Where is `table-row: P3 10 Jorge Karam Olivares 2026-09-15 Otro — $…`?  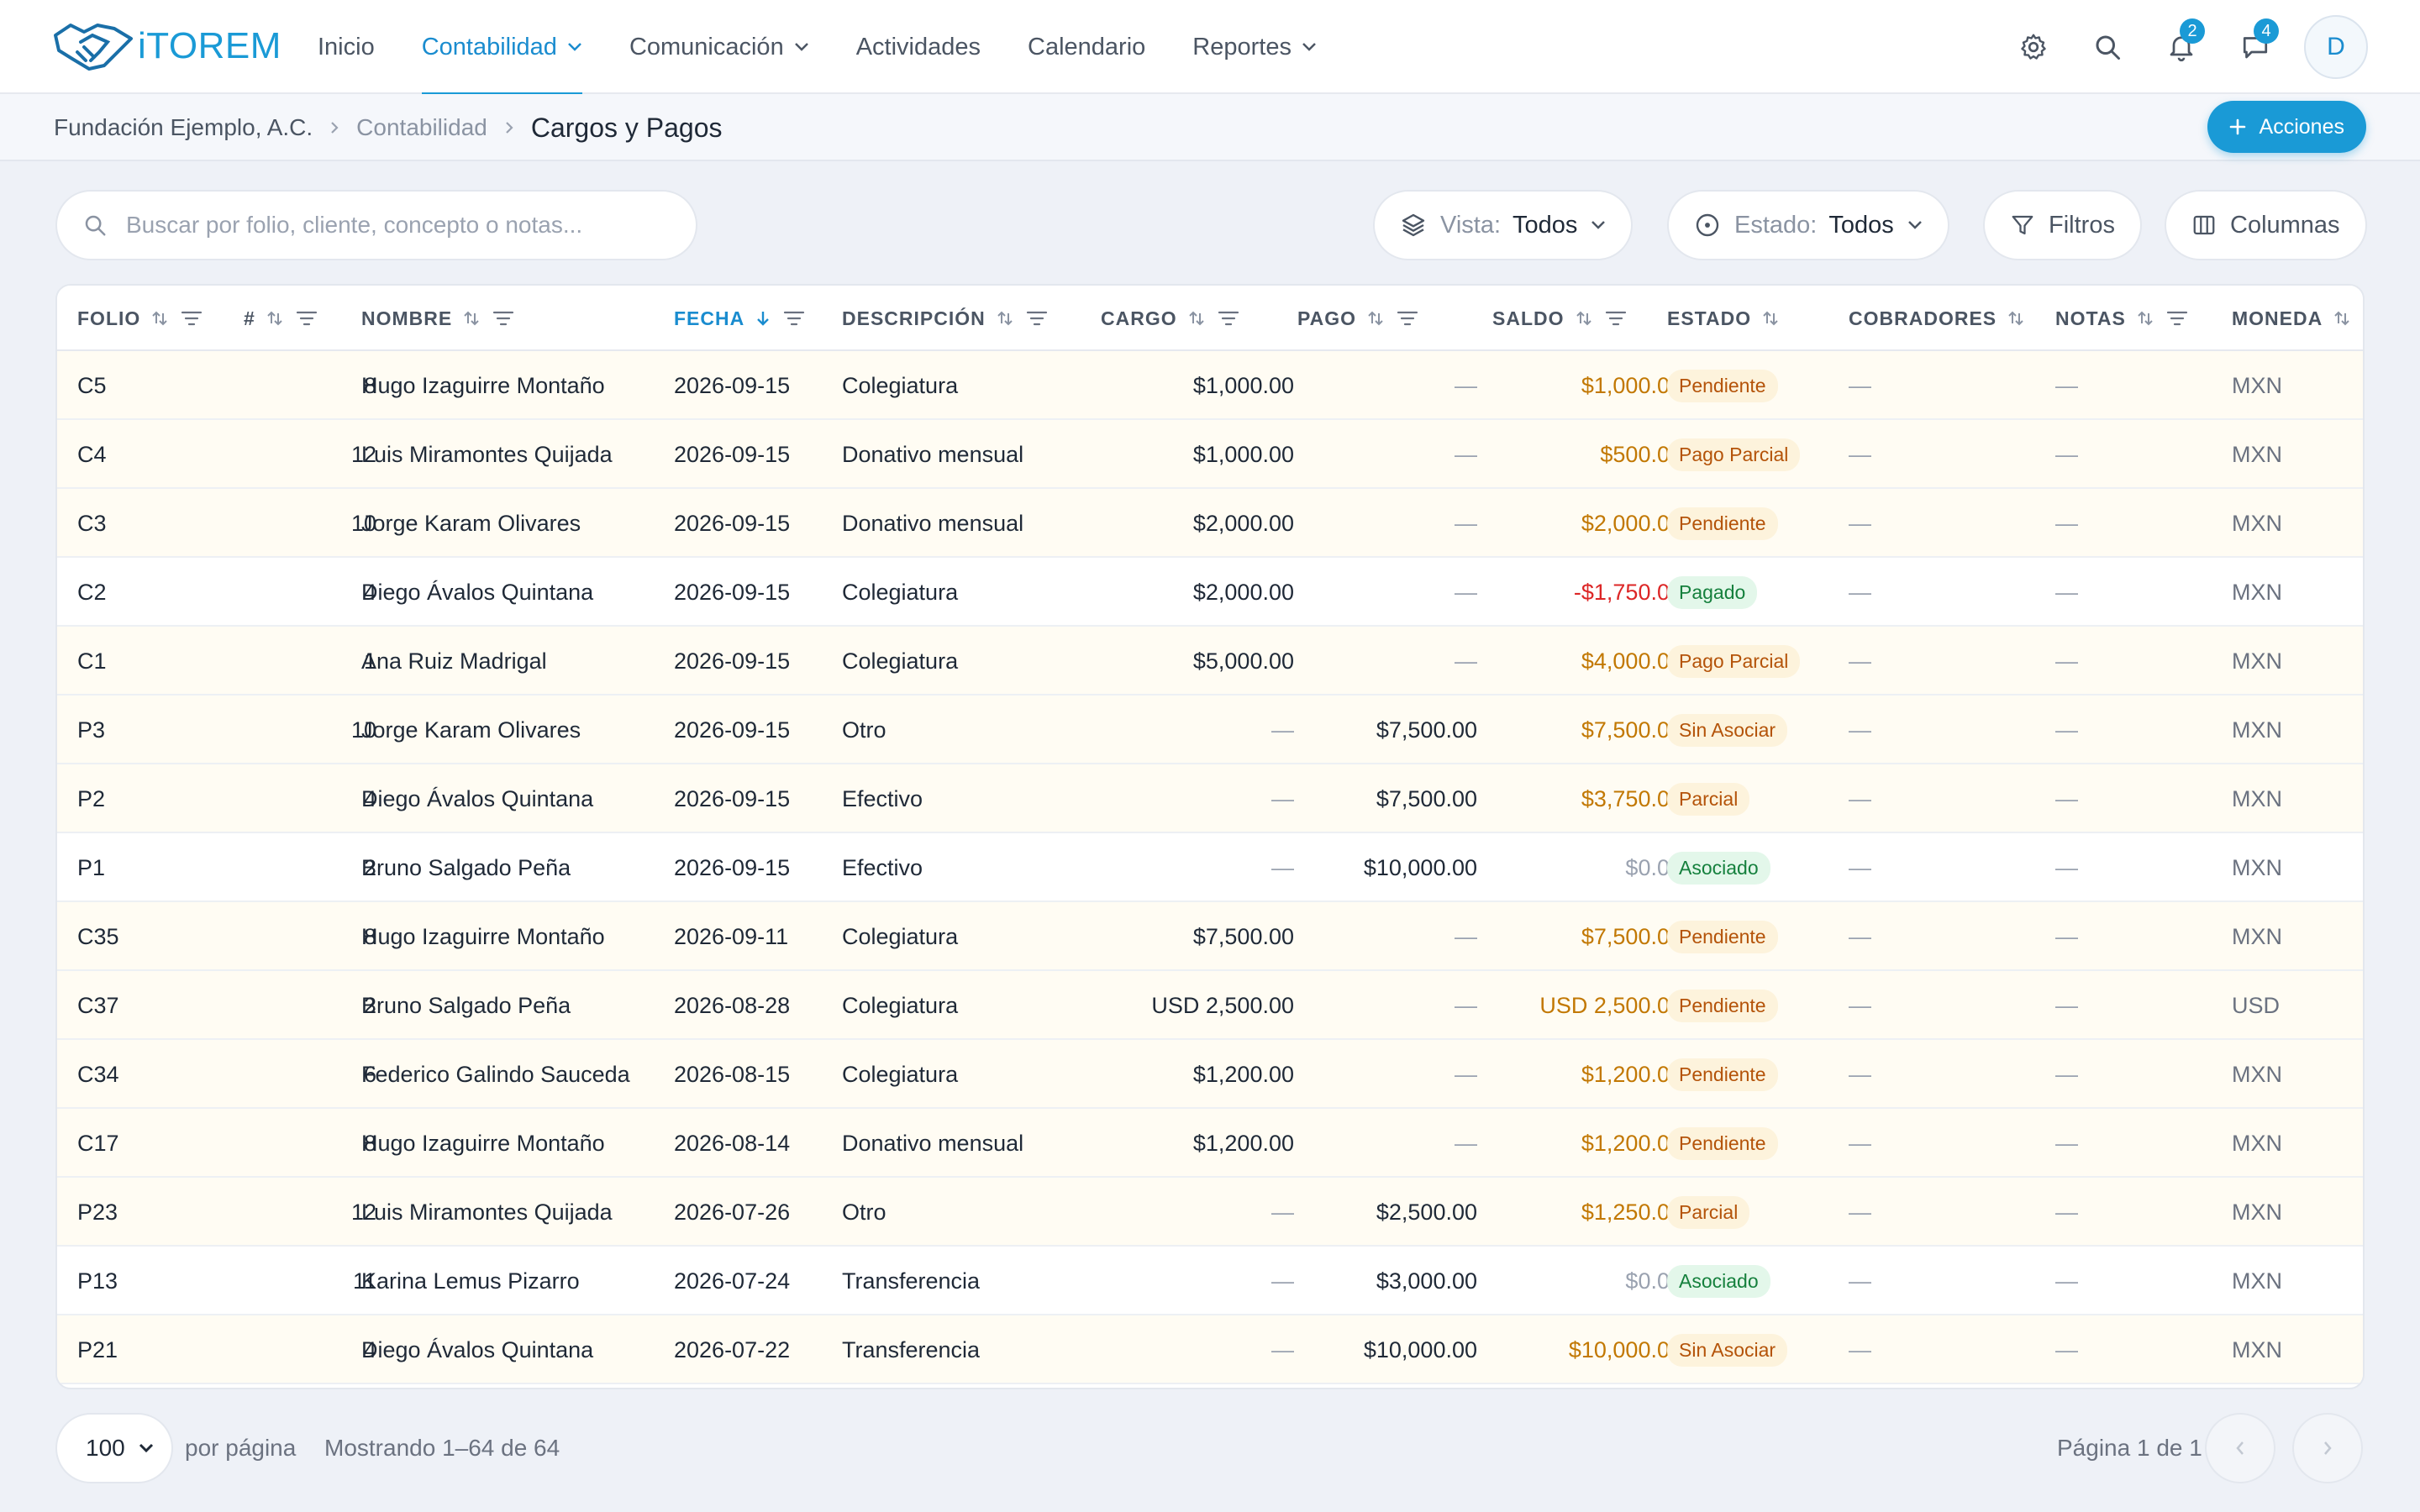
table-row: P3 10 Jorge Karam Olivares 2026-09-15 Otro — $… is located at coordinates (1210, 730).